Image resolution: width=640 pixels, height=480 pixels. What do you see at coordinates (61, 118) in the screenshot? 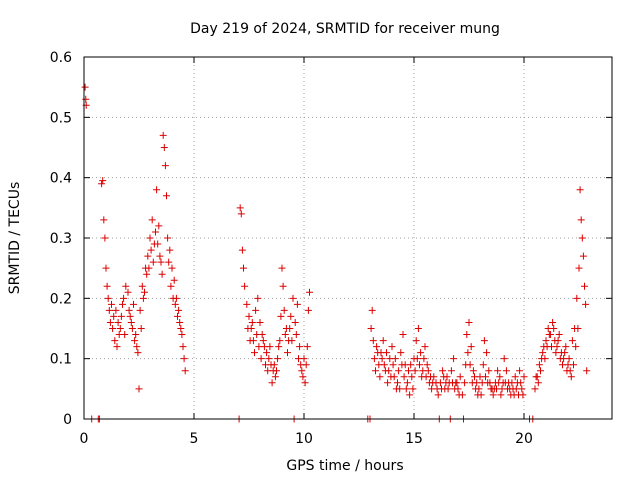
I see `y-tick-label: 0.5` at bounding box center [61, 118].